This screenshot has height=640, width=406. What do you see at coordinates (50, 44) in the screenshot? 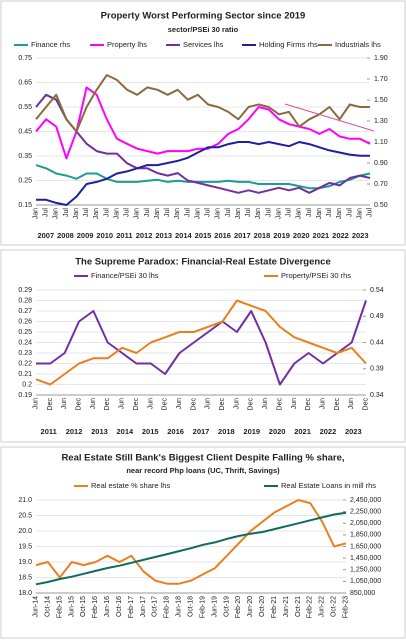
I see `legend-label: Finance rhs` at bounding box center [50, 44].